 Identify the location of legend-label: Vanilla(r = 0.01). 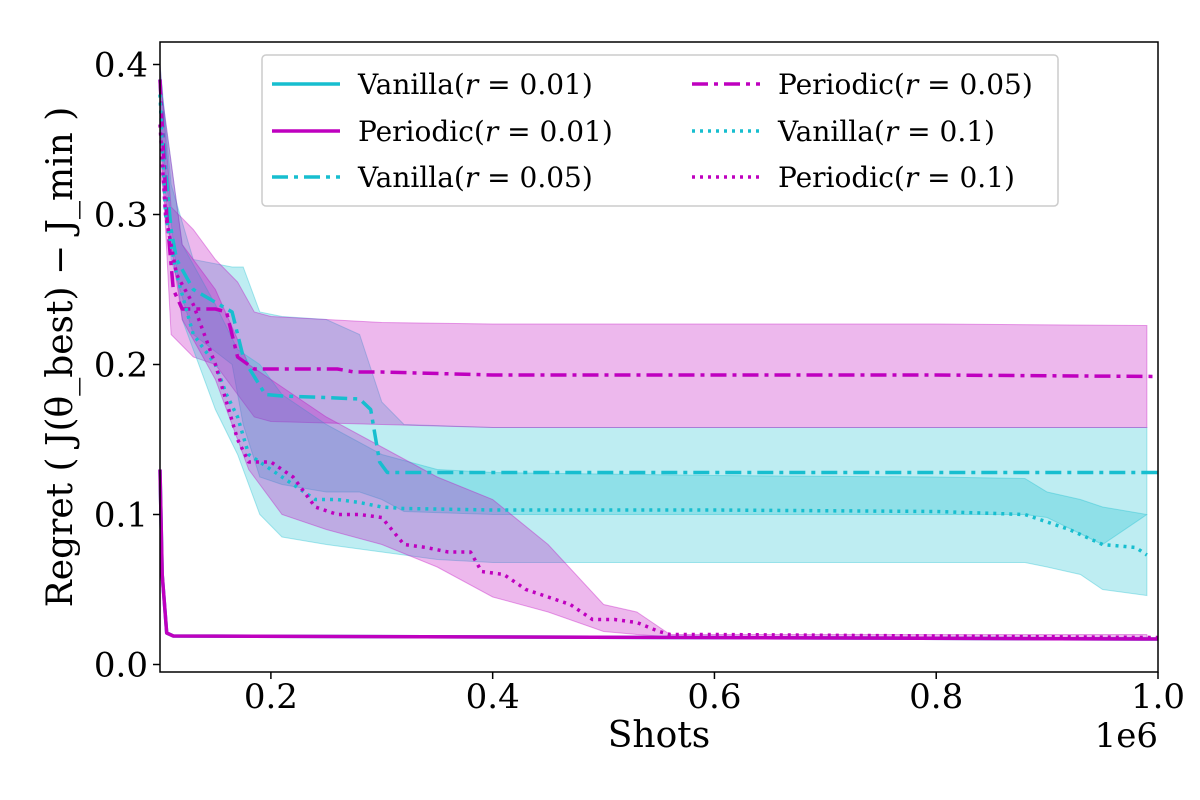
(475, 84).